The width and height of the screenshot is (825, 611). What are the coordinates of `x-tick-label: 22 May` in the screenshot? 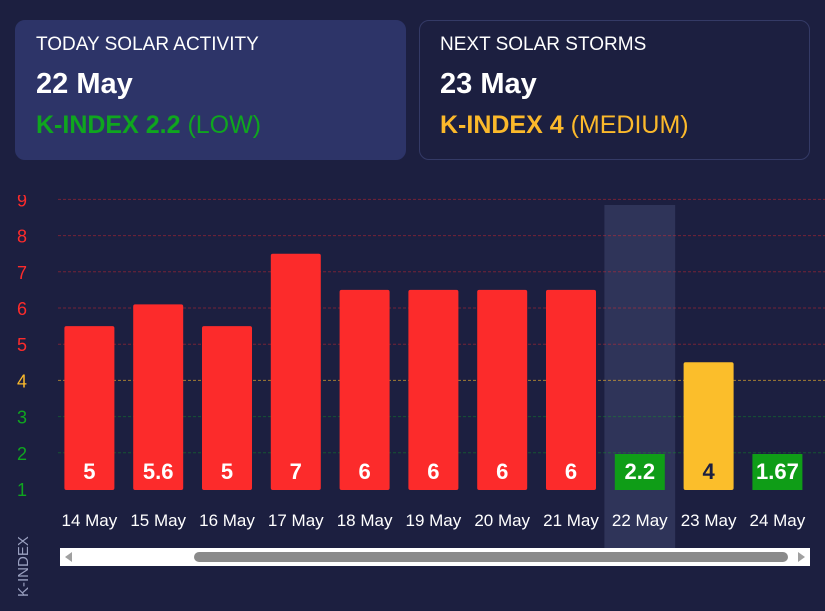 It's located at (640, 520).